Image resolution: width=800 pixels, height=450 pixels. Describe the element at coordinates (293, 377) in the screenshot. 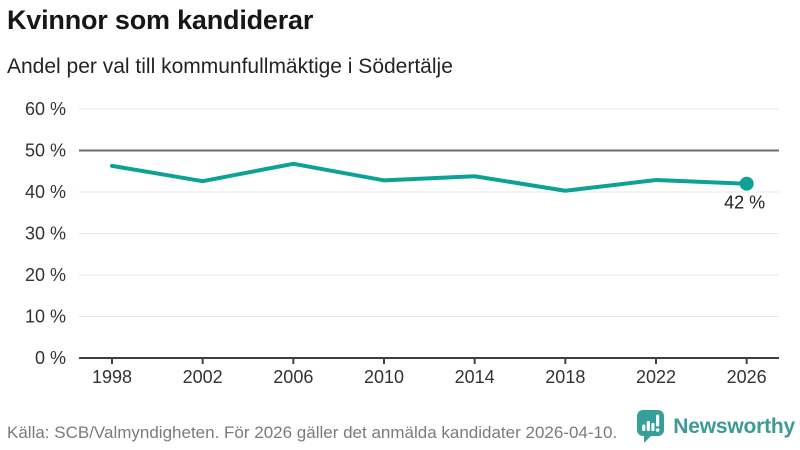

I see `x-axis-tick-label: 2006` at that location.